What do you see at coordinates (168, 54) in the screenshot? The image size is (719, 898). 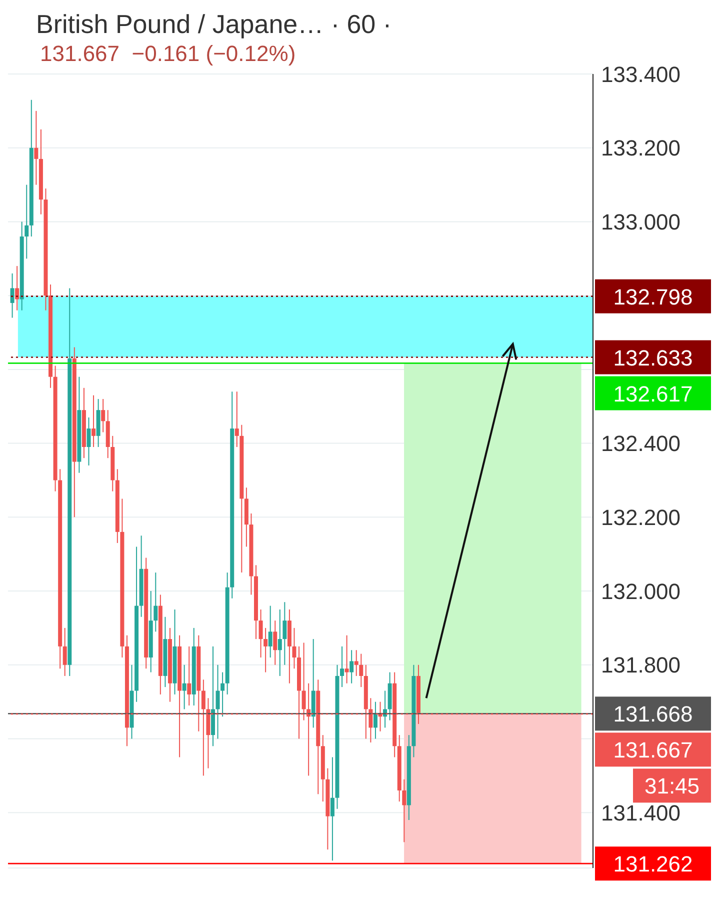 I see `chart-subtitle: 131.667 −0.161 (−0.12%)` at bounding box center [168, 54].